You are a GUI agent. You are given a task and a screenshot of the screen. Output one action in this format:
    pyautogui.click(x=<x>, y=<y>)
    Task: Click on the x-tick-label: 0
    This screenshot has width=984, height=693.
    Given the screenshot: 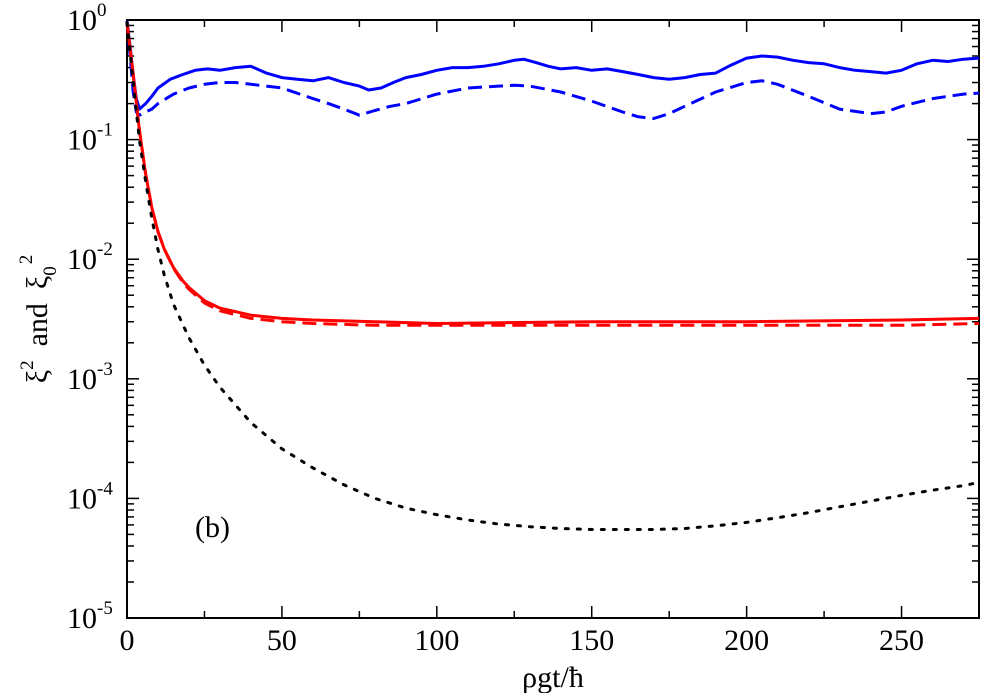 What is the action you would take?
    pyautogui.click(x=127, y=640)
    